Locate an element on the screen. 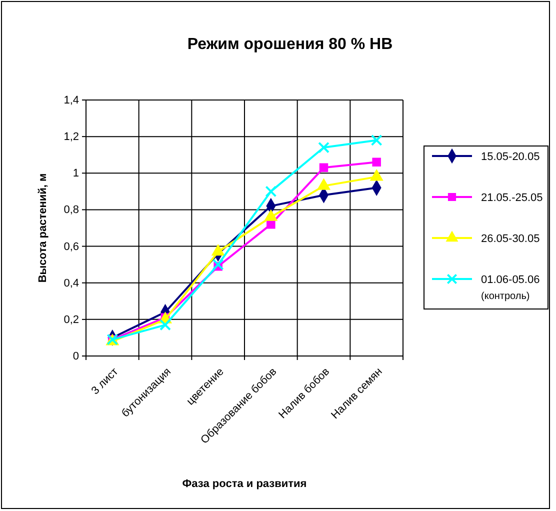 This screenshot has height=511, width=556. y-tick-label: 0,2 is located at coordinates (71, 320).